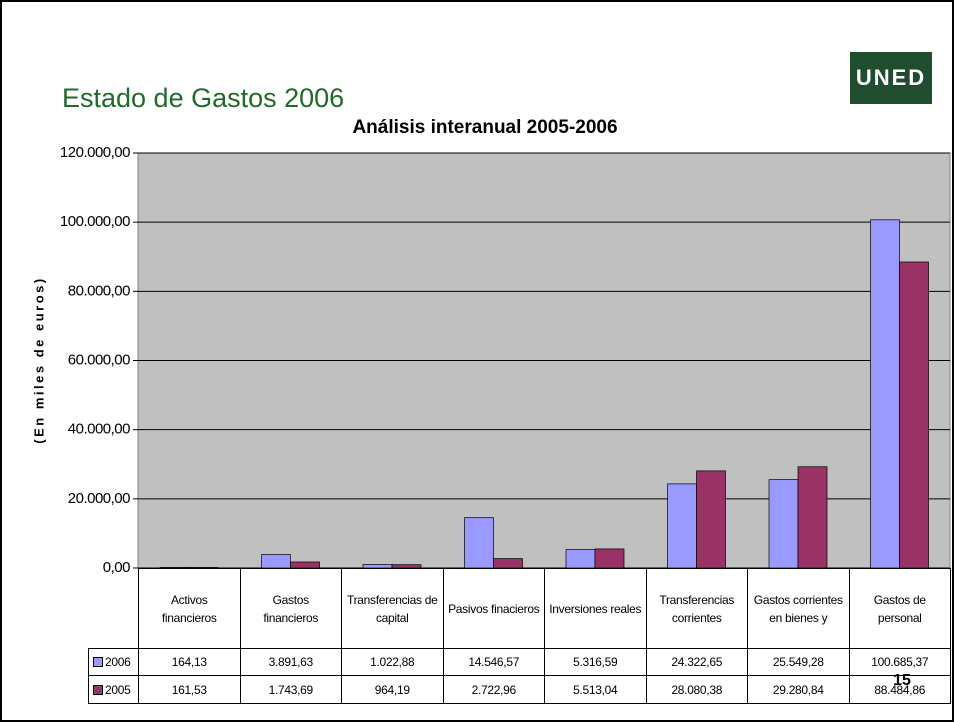  What do you see at coordinates (392, 608) in the screenshot?
I see `category-label: Transferencias de capital` at bounding box center [392, 608].